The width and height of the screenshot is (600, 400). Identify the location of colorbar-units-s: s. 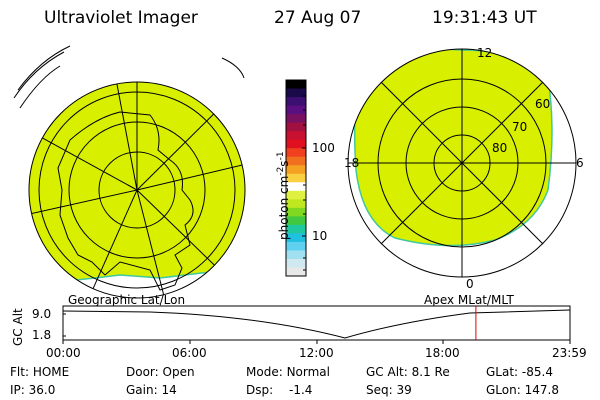
(284, 163).